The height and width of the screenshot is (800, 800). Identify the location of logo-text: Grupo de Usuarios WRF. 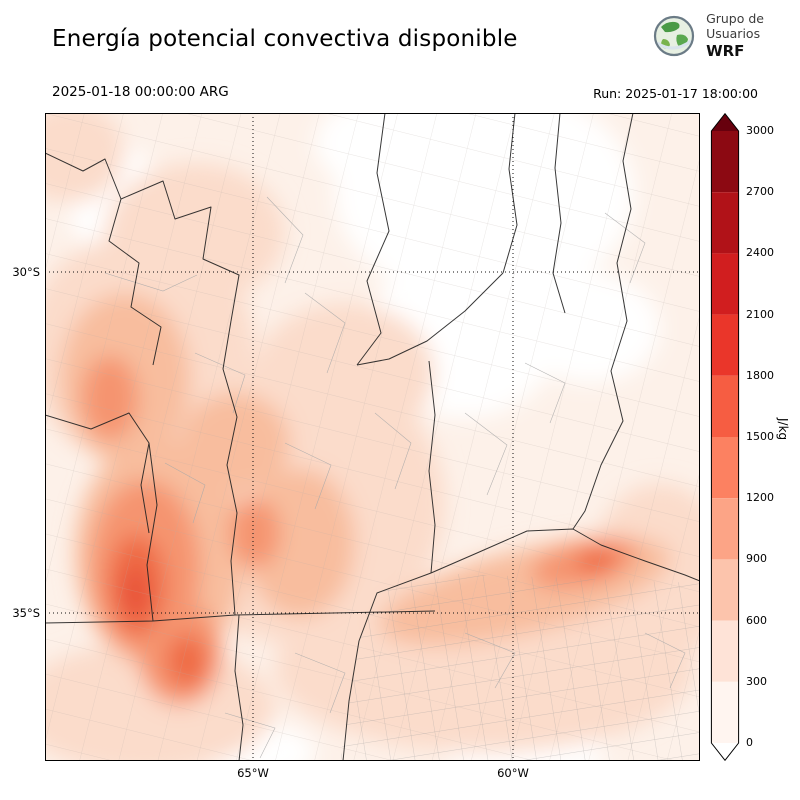
(735, 35).